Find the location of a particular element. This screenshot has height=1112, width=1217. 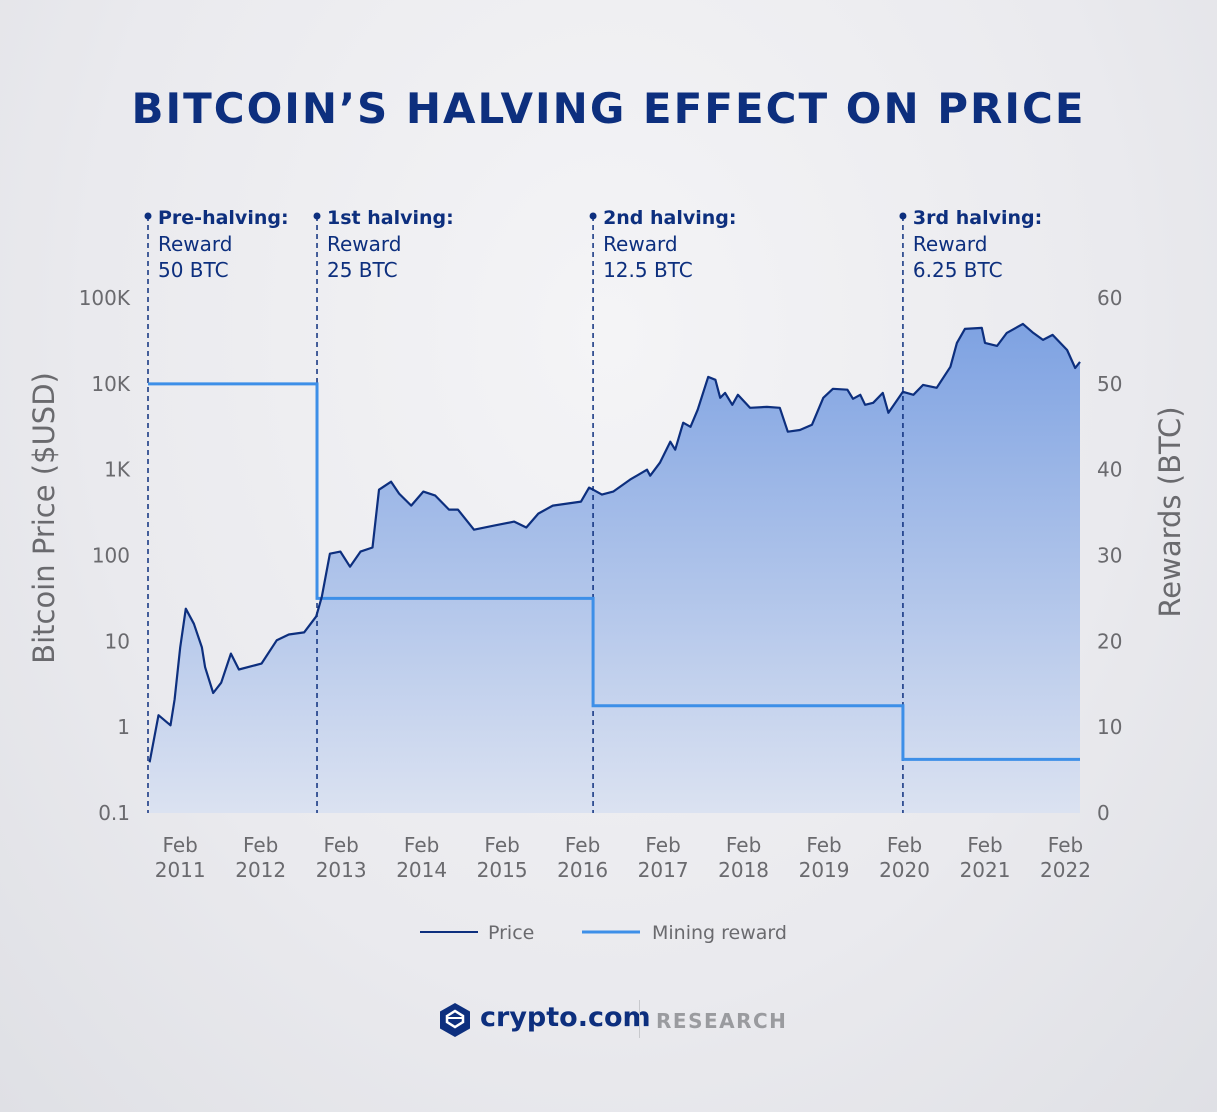

x-tick-year: 2019 is located at coordinates (824, 870).